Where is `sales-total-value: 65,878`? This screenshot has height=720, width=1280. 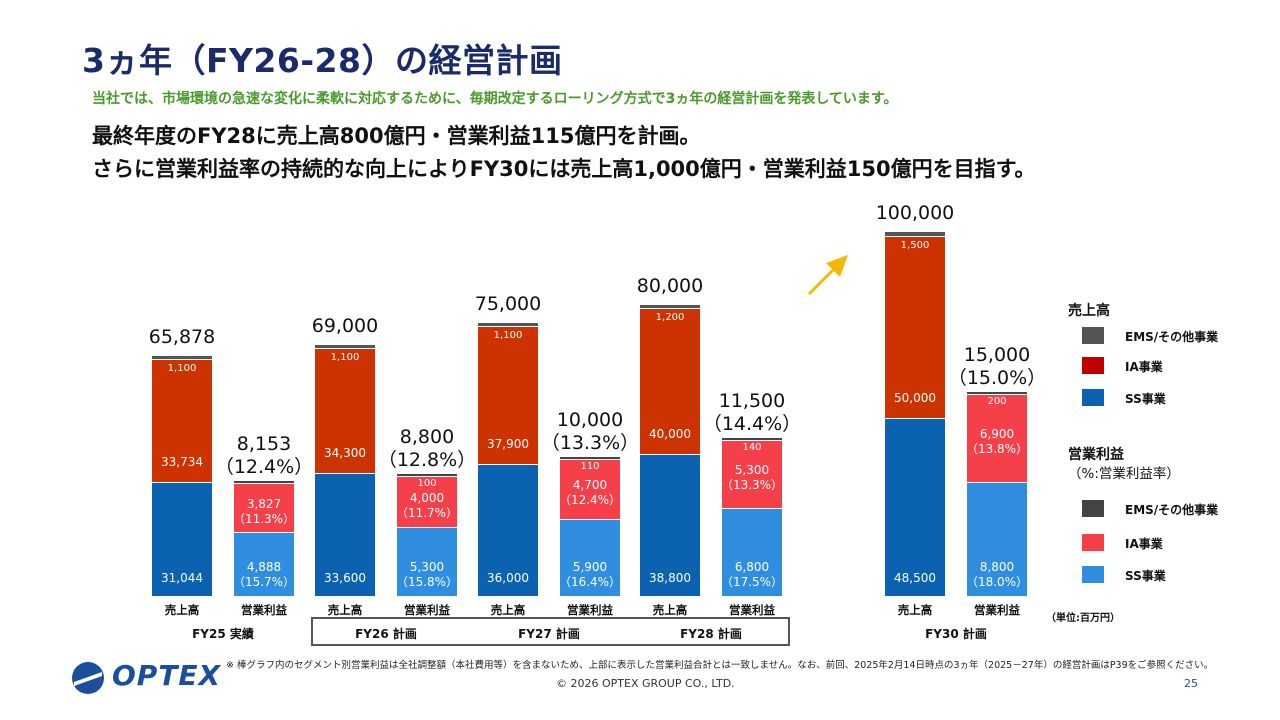
sales-total-value: 65,878 is located at coordinates (182, 337).